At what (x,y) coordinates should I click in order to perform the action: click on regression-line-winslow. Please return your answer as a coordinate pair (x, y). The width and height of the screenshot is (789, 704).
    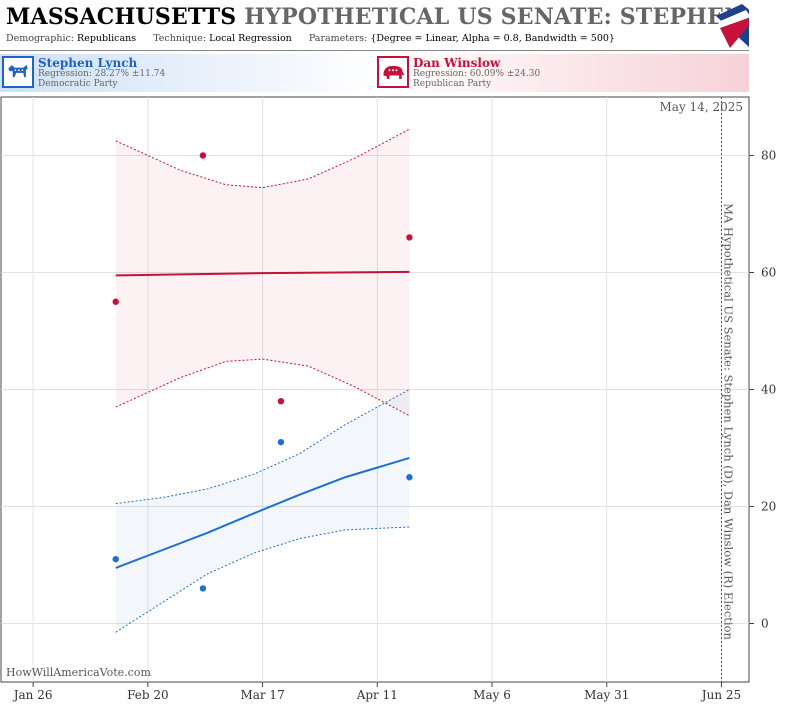
    Looking at the image, I should click on (262, 273).